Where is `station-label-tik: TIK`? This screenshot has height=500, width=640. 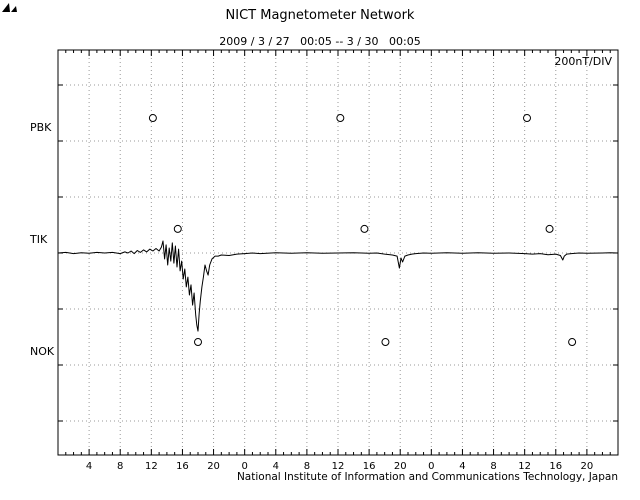
station-label-tik: TIK is located at coordinates (39, 239).